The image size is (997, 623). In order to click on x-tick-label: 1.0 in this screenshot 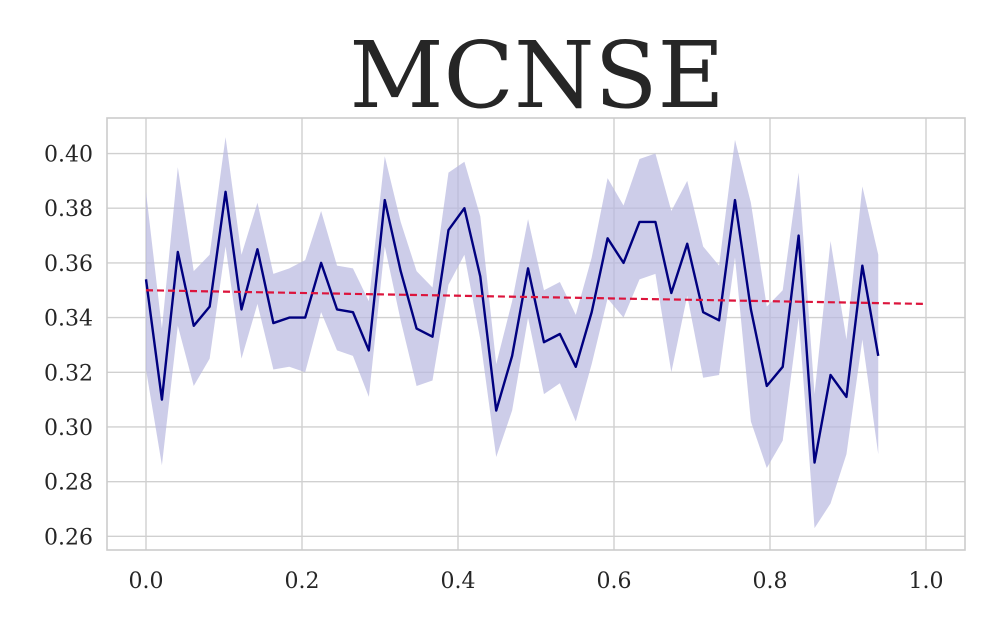, I will do `click(926, 581)`.